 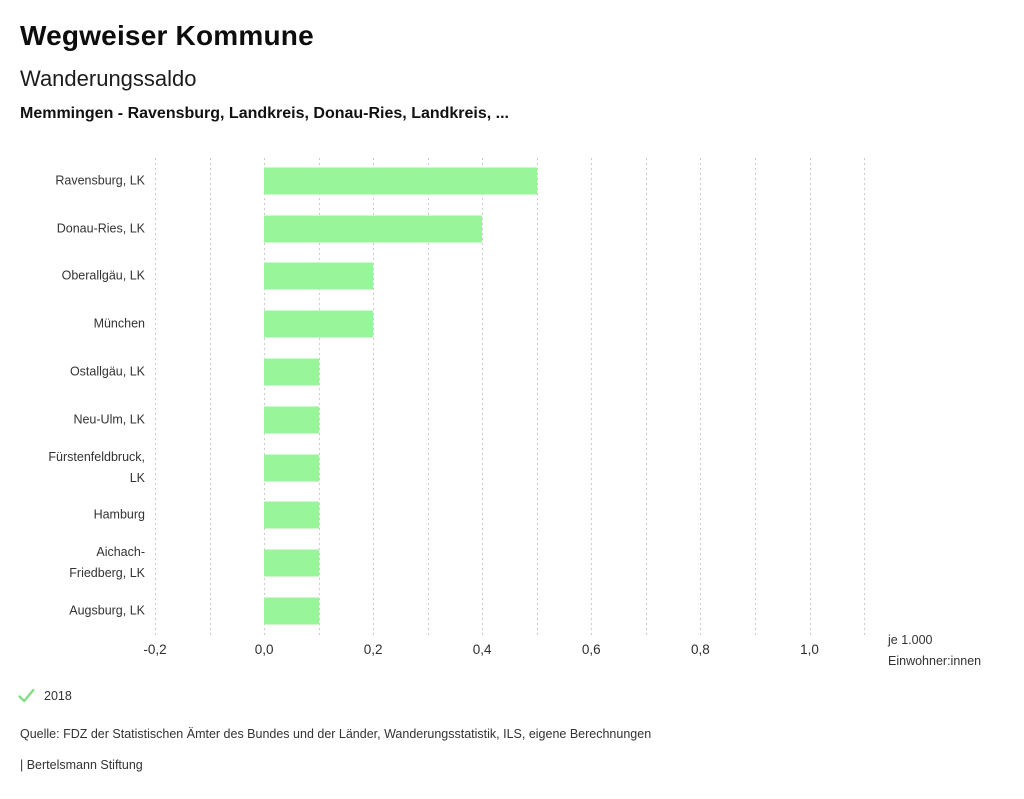 I want to click on category-label-line: Oberallgäu, LK, so click(x=103, y=275).